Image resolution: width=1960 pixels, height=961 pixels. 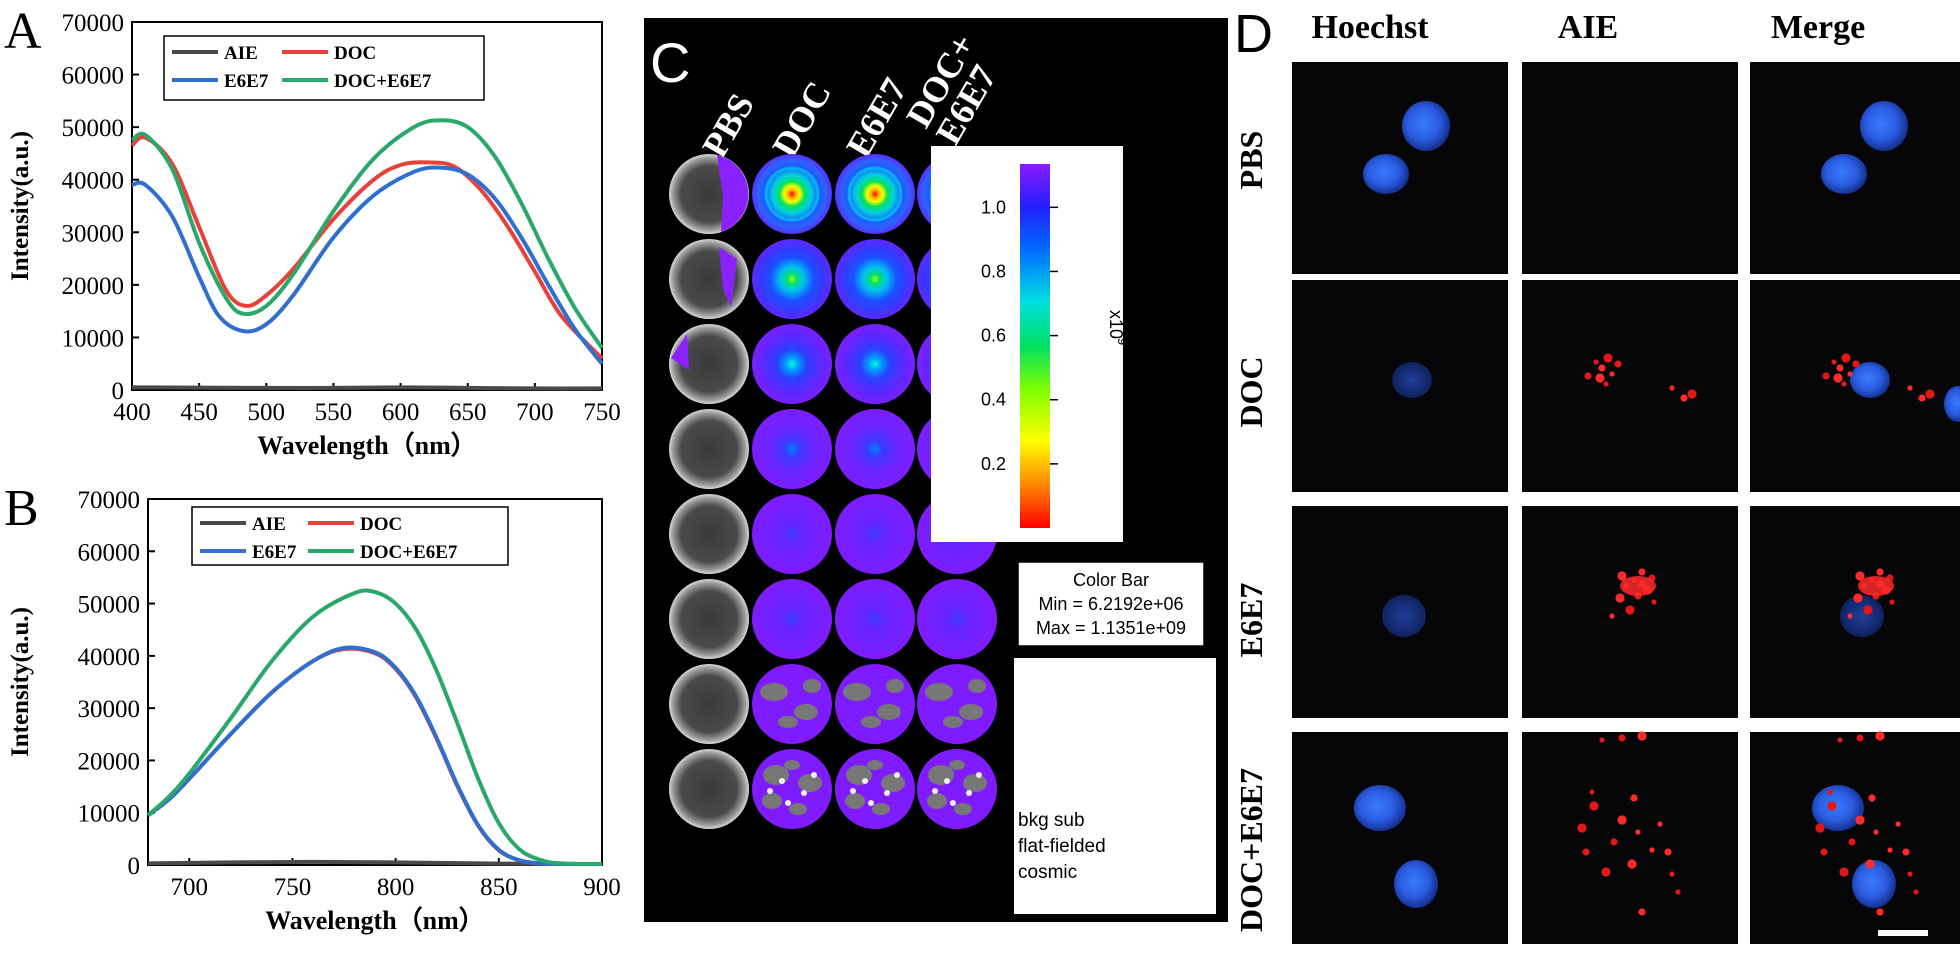 I want to click on series-line-doc, so click(x=374, y=756).